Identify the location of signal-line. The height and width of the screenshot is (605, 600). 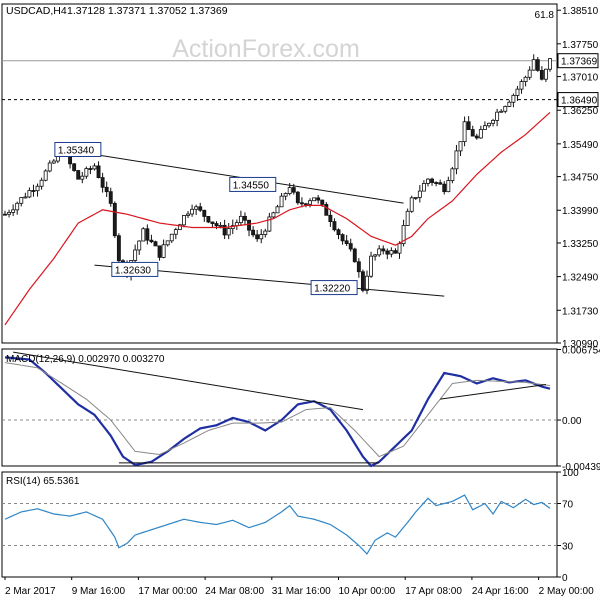
(277, 410).